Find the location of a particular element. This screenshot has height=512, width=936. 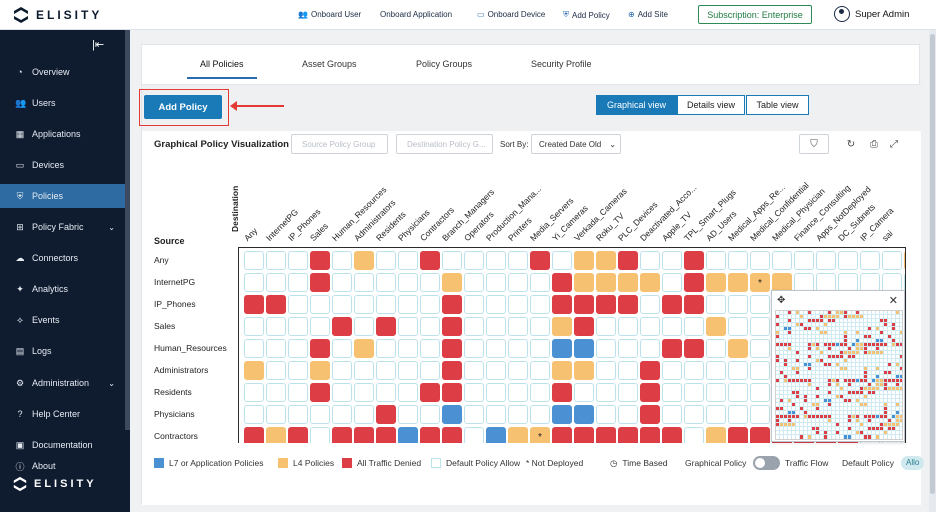

details-view-button: Details view is located at coordinates (711, 105).